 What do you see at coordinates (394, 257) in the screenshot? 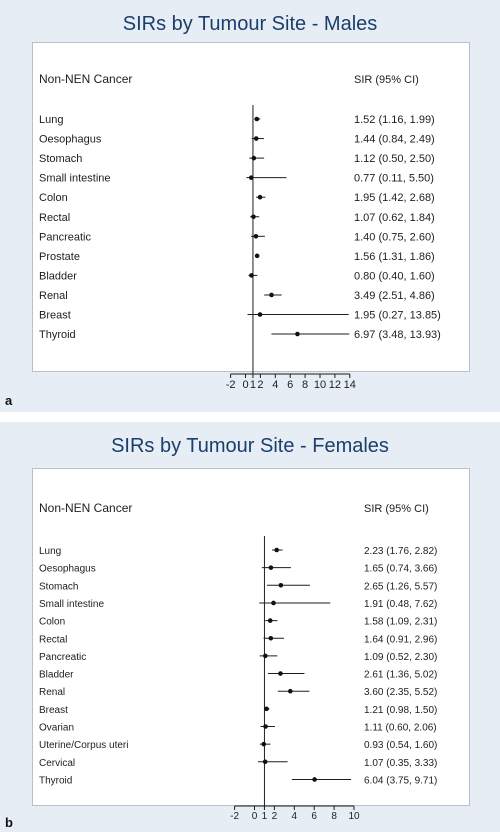
I see `value-label: 1.56 (1.31, 1.86)` at bounding box center [394, 257].